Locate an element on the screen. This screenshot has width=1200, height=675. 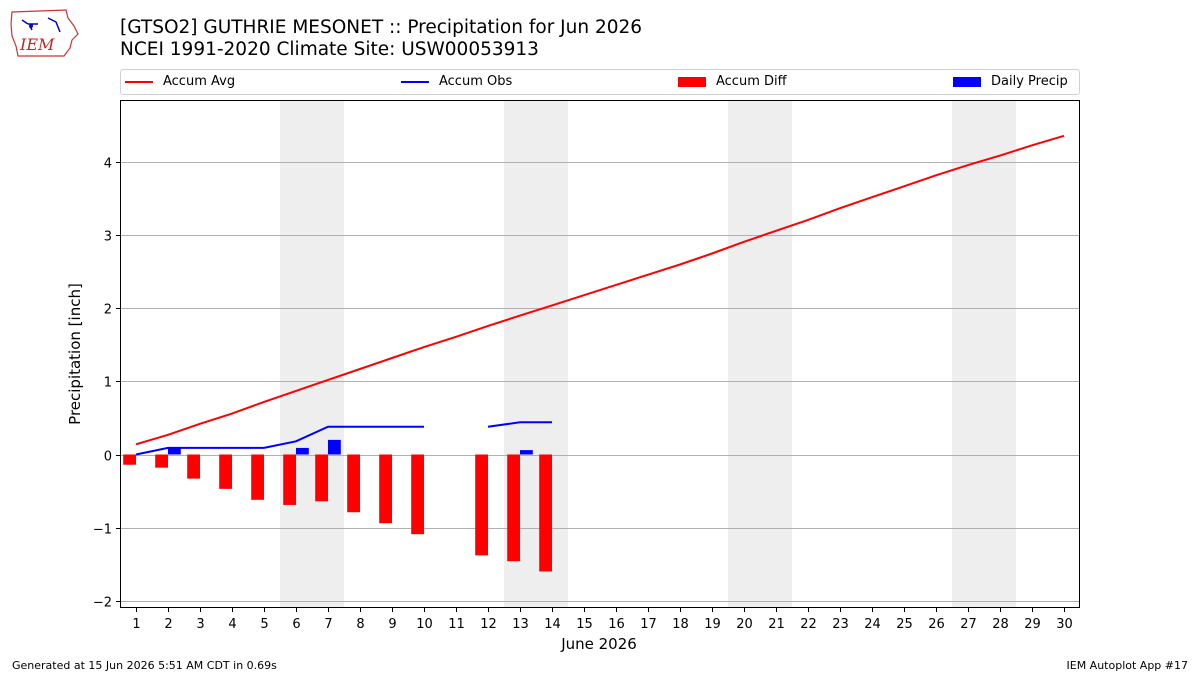
legend-item-accum-avg: Accum Avg is located at coordinates (180, 82).